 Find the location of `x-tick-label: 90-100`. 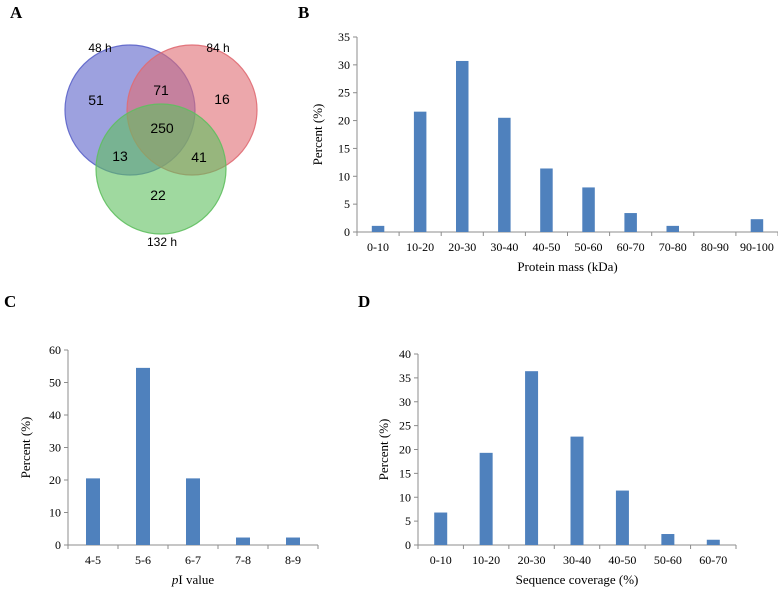

x-tick-label: 90-100 is located at coordinates (757, 247).